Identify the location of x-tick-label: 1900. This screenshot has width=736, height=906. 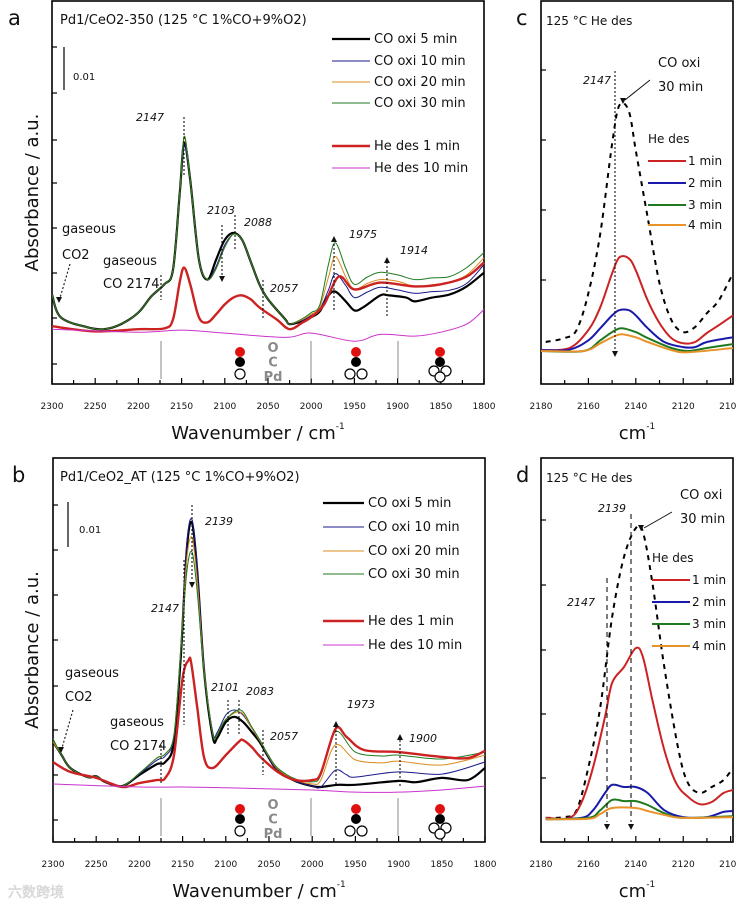
(397, 407).